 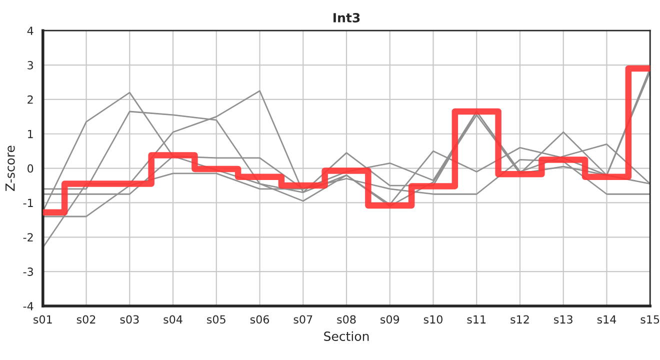 What do you see at coordinates (10, 168) in the screenshot?
I see `y-axis-title: Z-score` at bounding box center [10, 168].